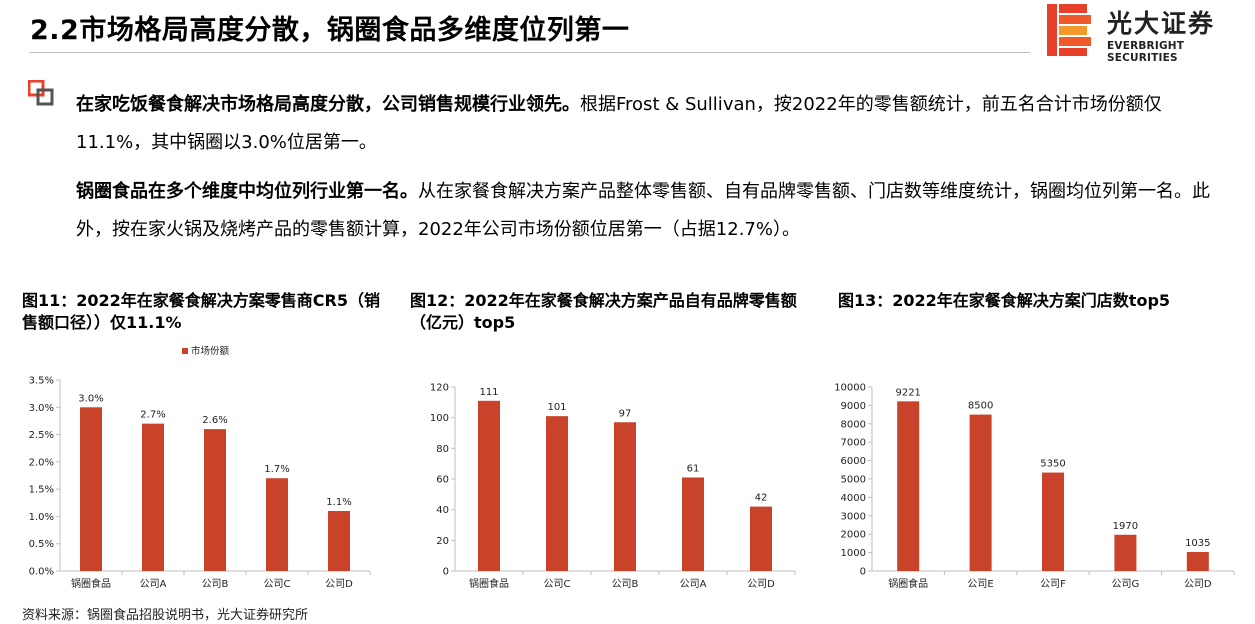 This screenshot has height=624, width=1255. What do you see at coordinates (41, 408) in the screenshot?
I see `y-tick-label: 3.0%` at bounding box center [41, 408].